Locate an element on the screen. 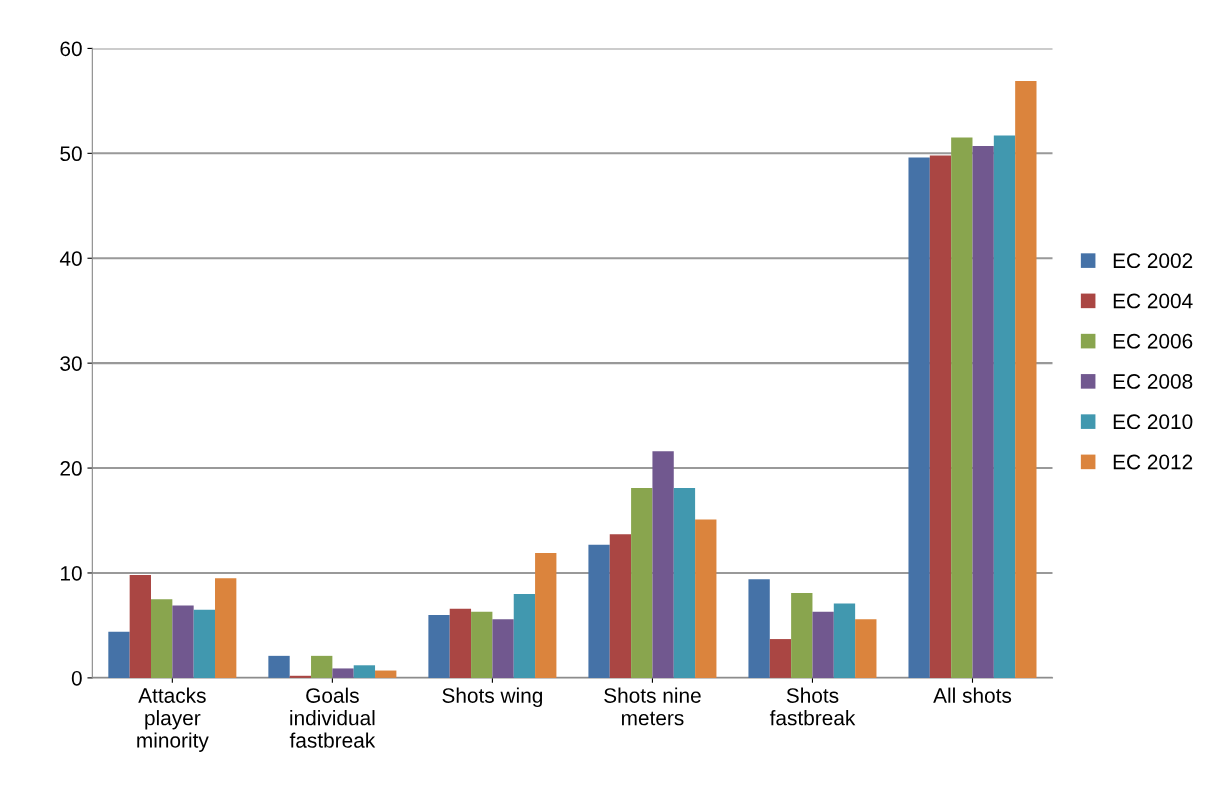 This screenshot has width=1231, height=807. y-tick-label: 30 is located at coordinates (71, 363).